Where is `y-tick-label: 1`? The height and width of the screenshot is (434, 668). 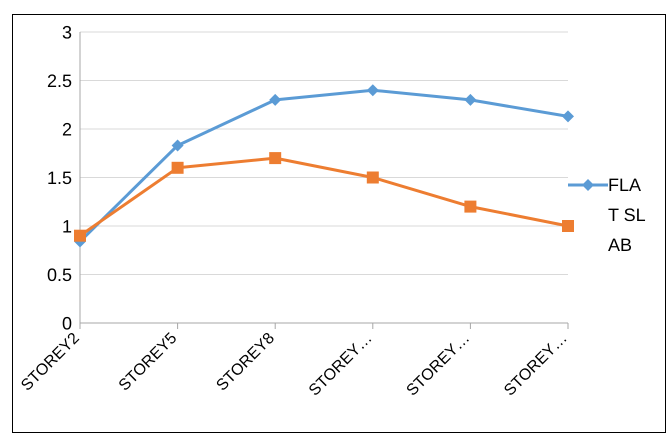 y-tick-label: 1 is located at coordinates (67, 226).